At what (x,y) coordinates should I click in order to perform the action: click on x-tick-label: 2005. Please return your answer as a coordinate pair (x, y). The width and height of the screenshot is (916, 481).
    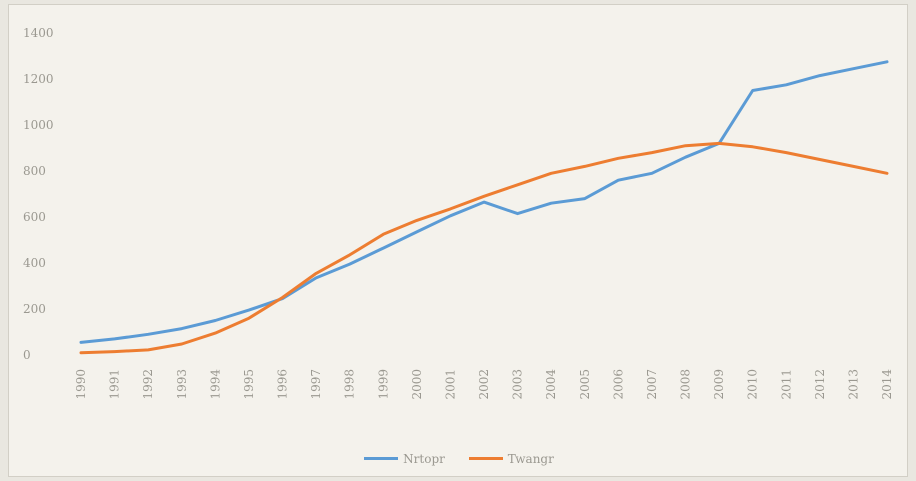
    Looking at the image, I should click on (585, 384).